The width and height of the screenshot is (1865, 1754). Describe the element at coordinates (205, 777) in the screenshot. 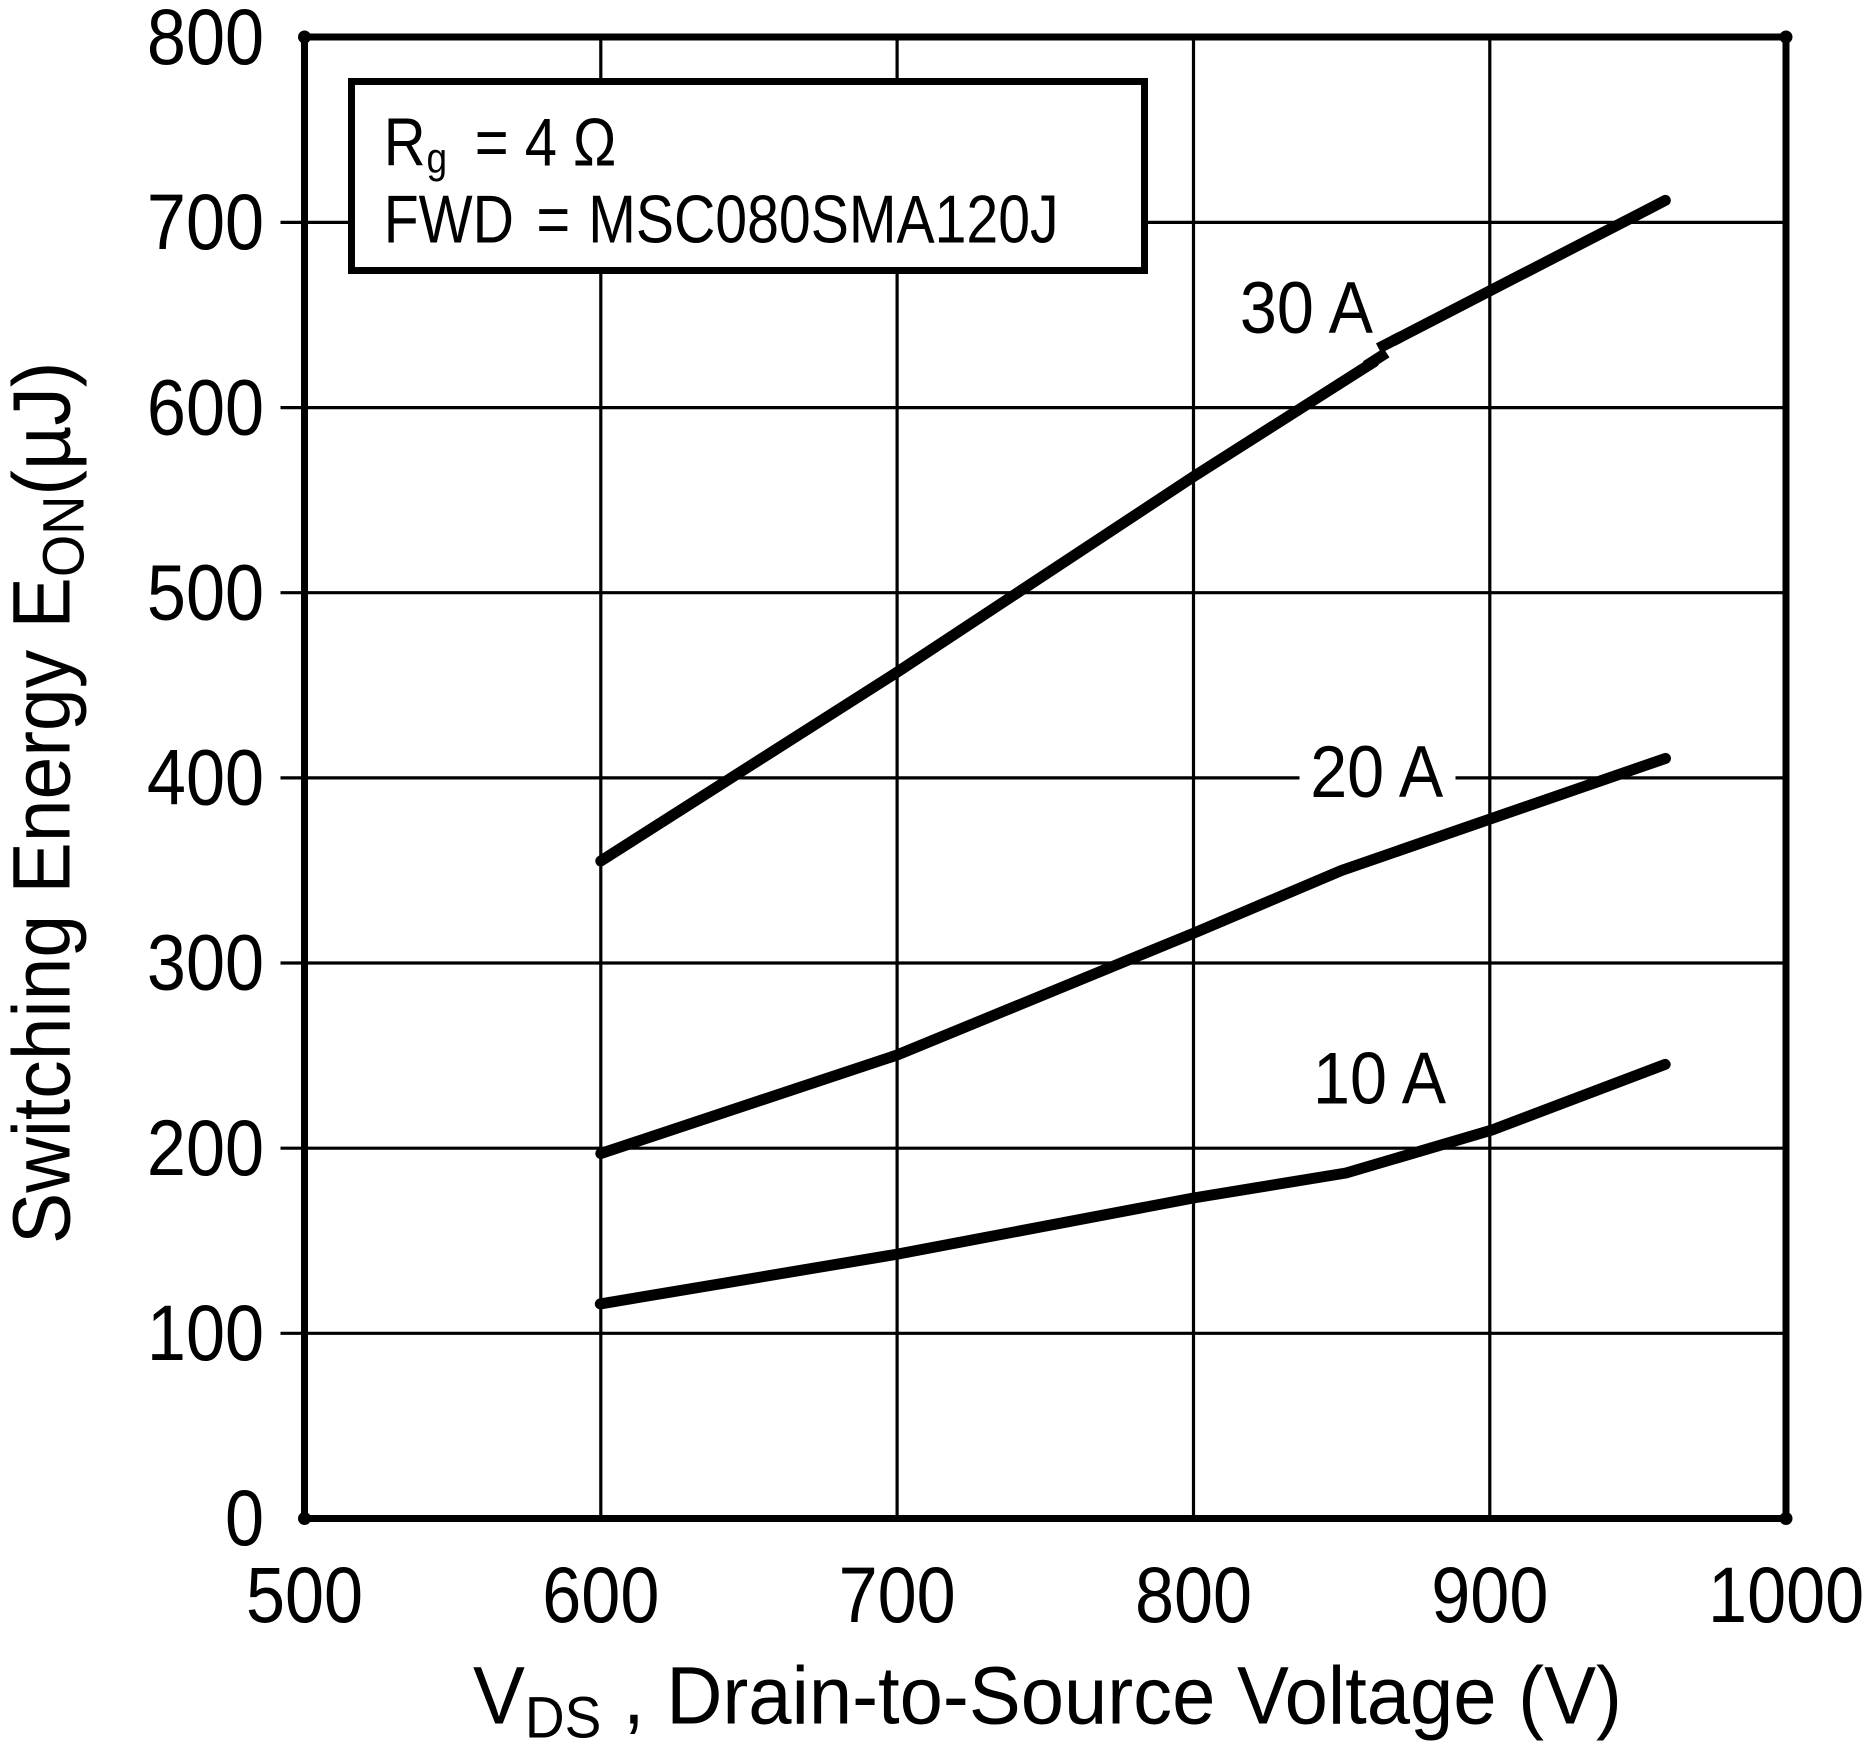

I see `svg-text: 400` at that location.